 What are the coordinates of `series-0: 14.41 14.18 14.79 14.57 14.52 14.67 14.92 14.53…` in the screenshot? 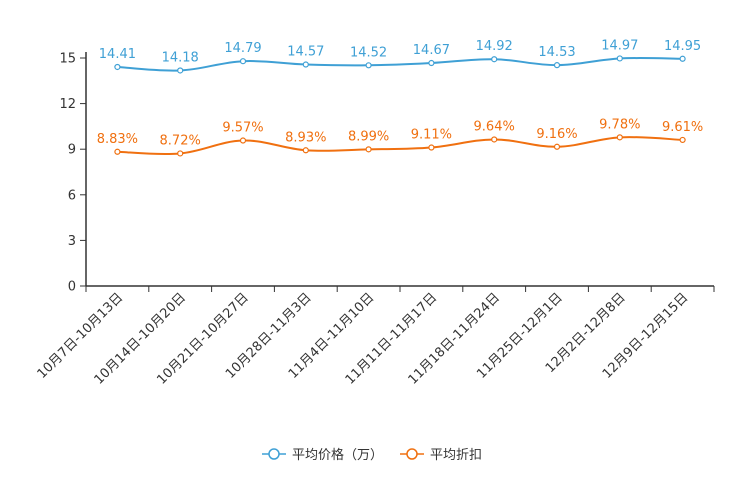 It's located at (400, 56).